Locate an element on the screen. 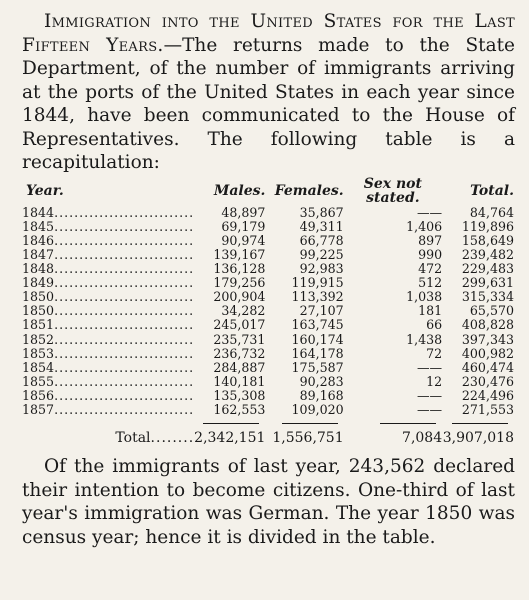  year-value: 1854 is located at coordinates (38, 367).